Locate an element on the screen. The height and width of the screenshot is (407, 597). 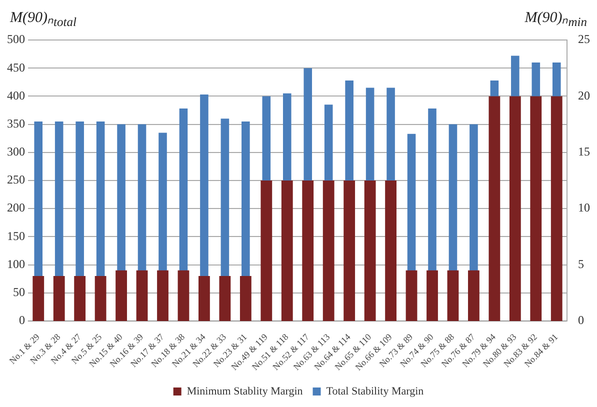
y-axis-title: M(90)ₙ$_{total}$ is located at coordinates (43, 19).